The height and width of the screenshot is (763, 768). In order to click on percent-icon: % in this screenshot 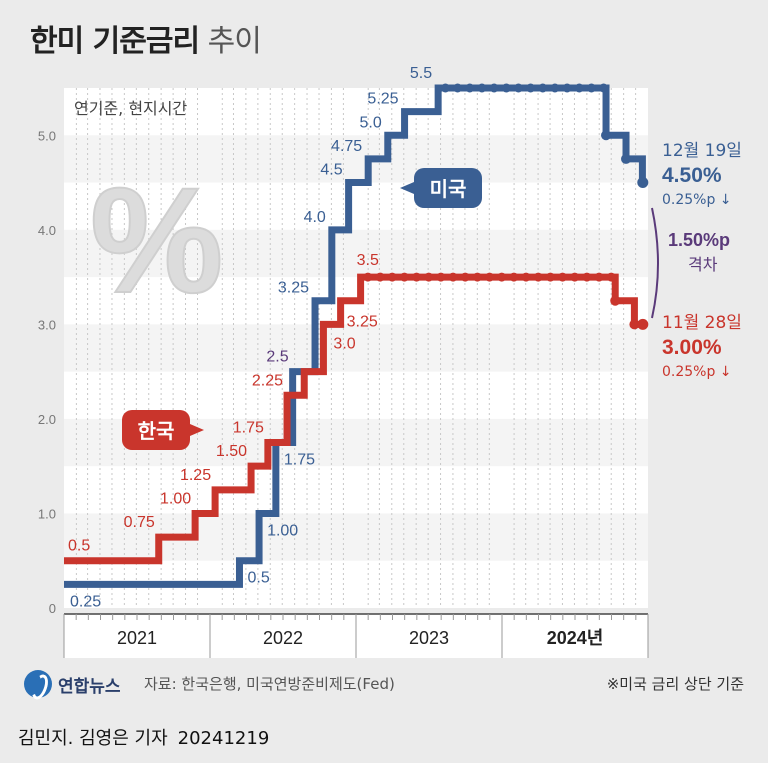, I will do `click(156, 240)`.